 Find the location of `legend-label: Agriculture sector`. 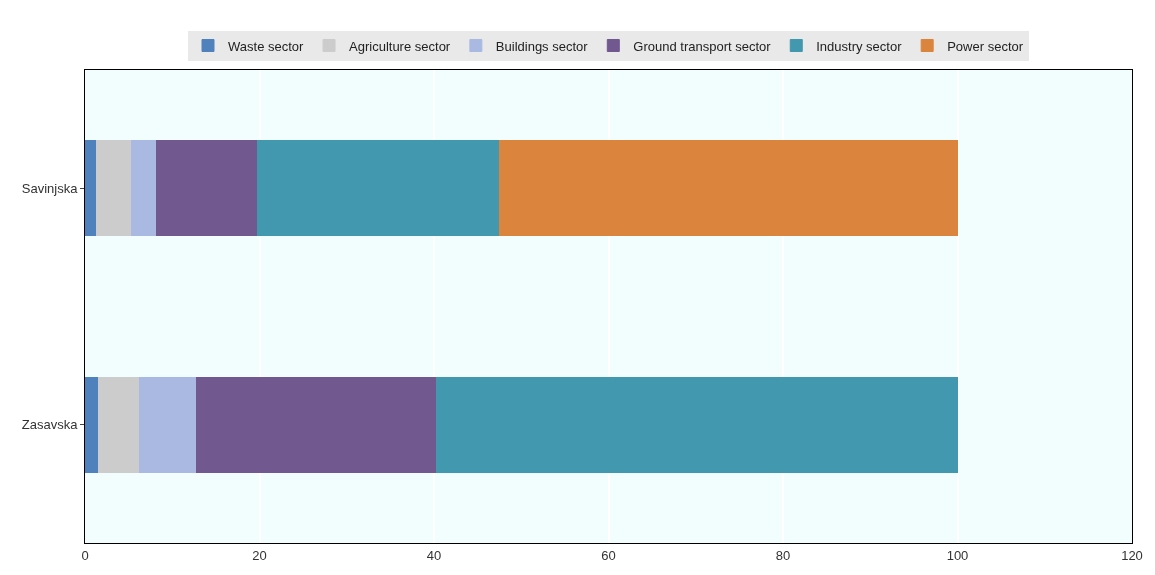

legend-label: Agriculture sector is located at coordinates (400, 46).